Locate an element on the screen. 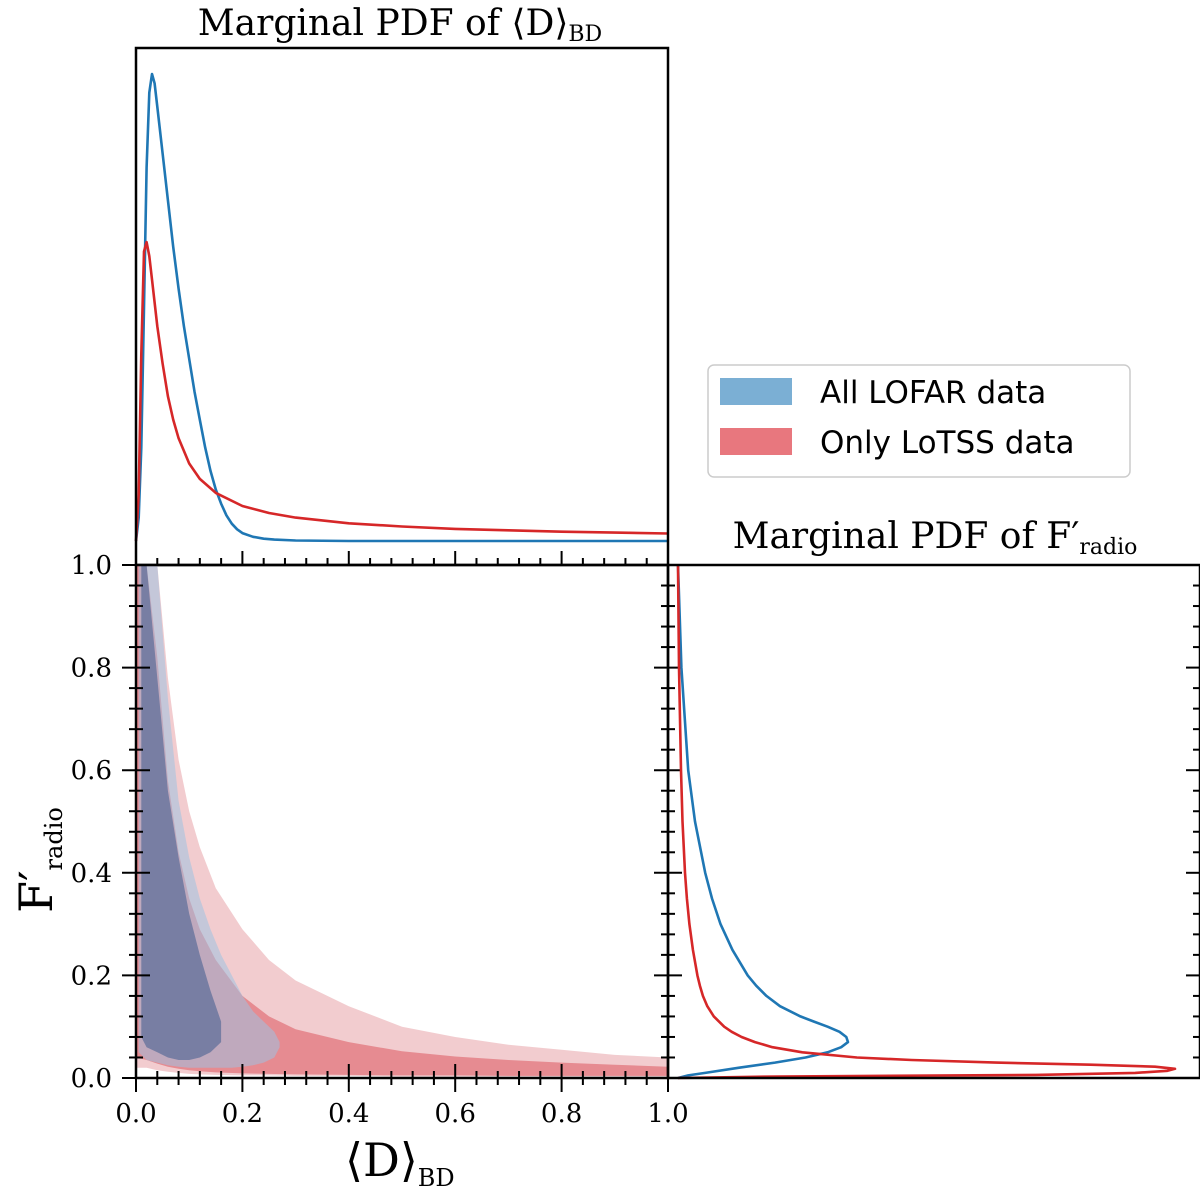  legend: All LOFAR data Only LoTSS data is located at coordinates (919, 421).